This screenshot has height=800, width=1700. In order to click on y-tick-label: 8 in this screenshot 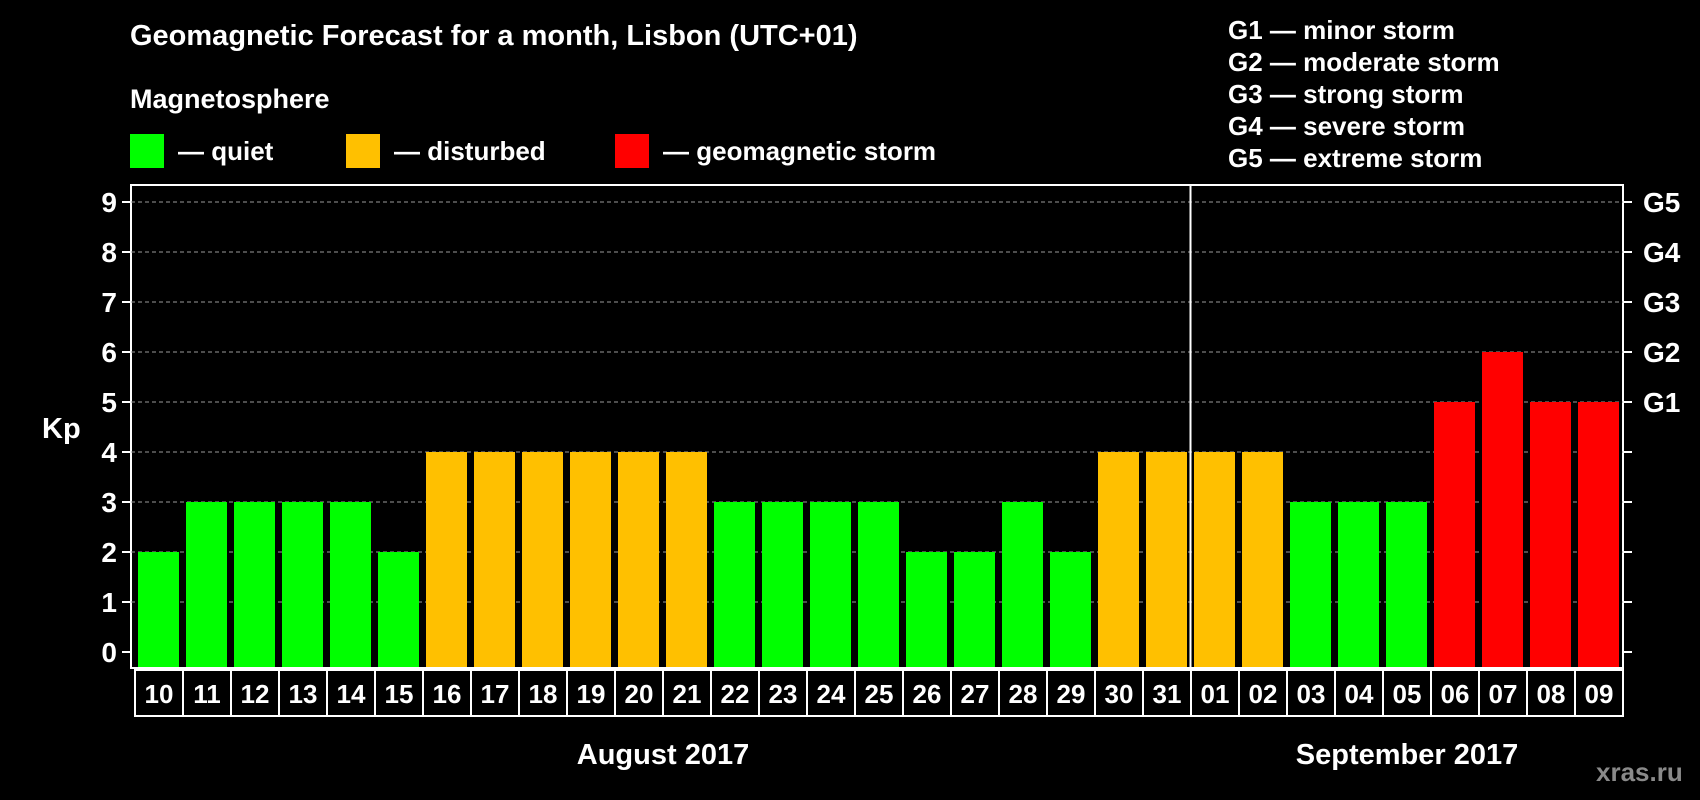, I will do `click(109, 252)`.